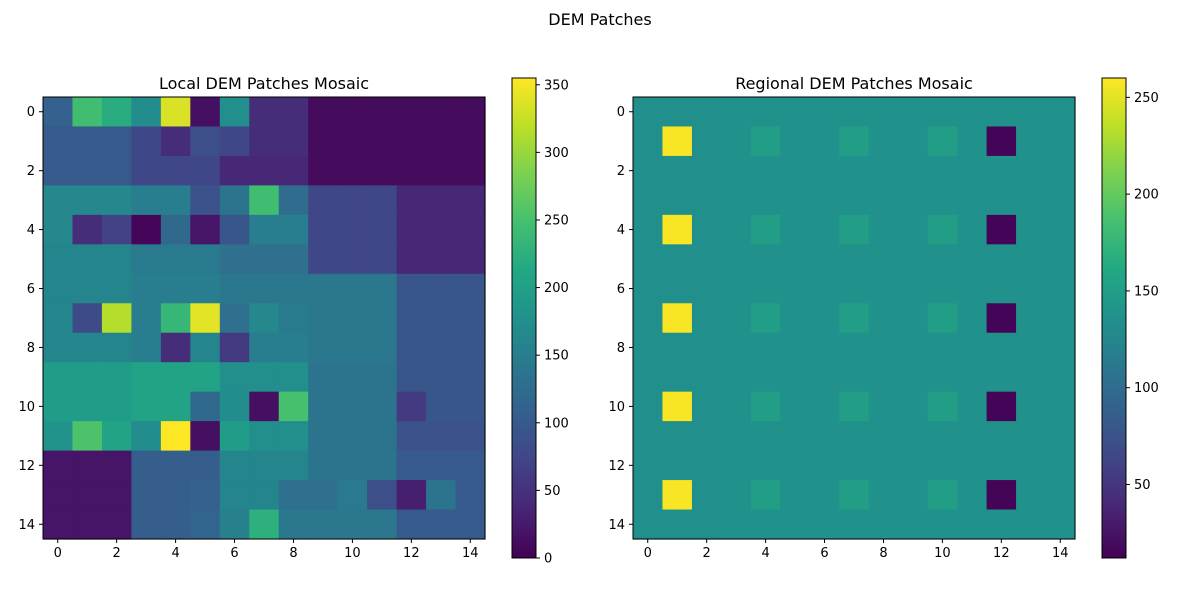 The image size is (1200, 600). Describe the element at coordinates (470, 553) in the screenshot. I see `x-tick-label: 14` at that location.